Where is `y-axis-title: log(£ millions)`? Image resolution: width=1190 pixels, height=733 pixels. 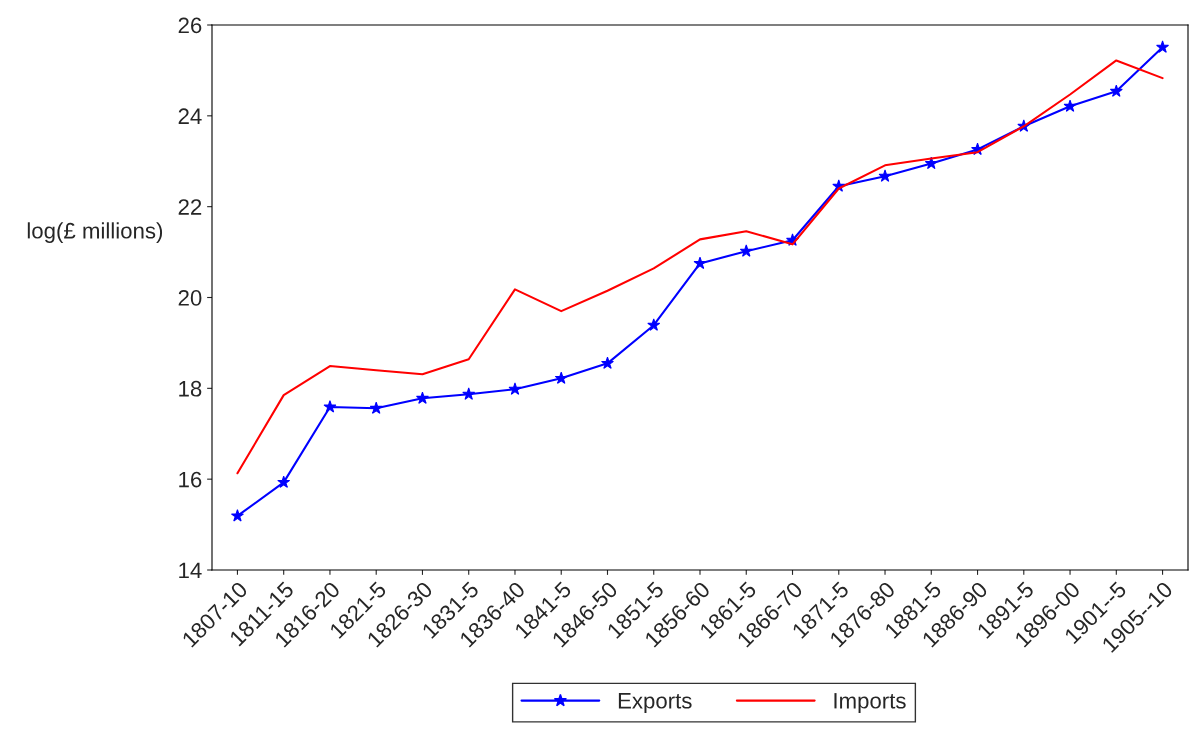
y-axis-title: log(£ millions) is located at coordinates (95, 232).